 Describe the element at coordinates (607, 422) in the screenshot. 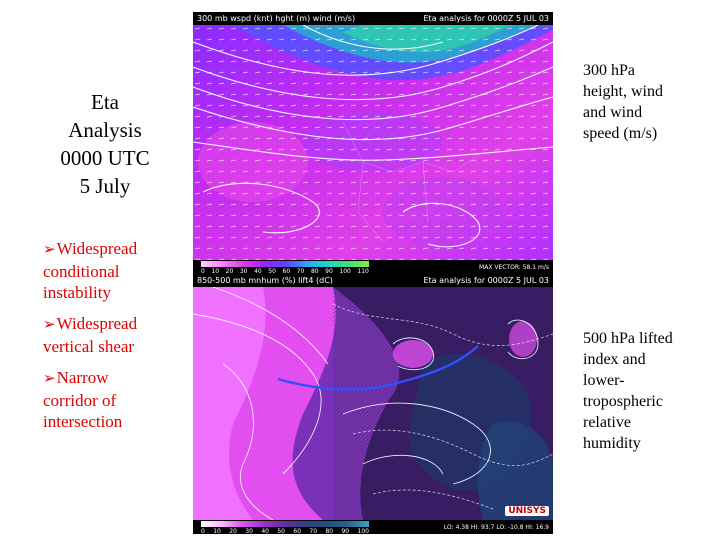

I see `caption-line: relative` at that location.